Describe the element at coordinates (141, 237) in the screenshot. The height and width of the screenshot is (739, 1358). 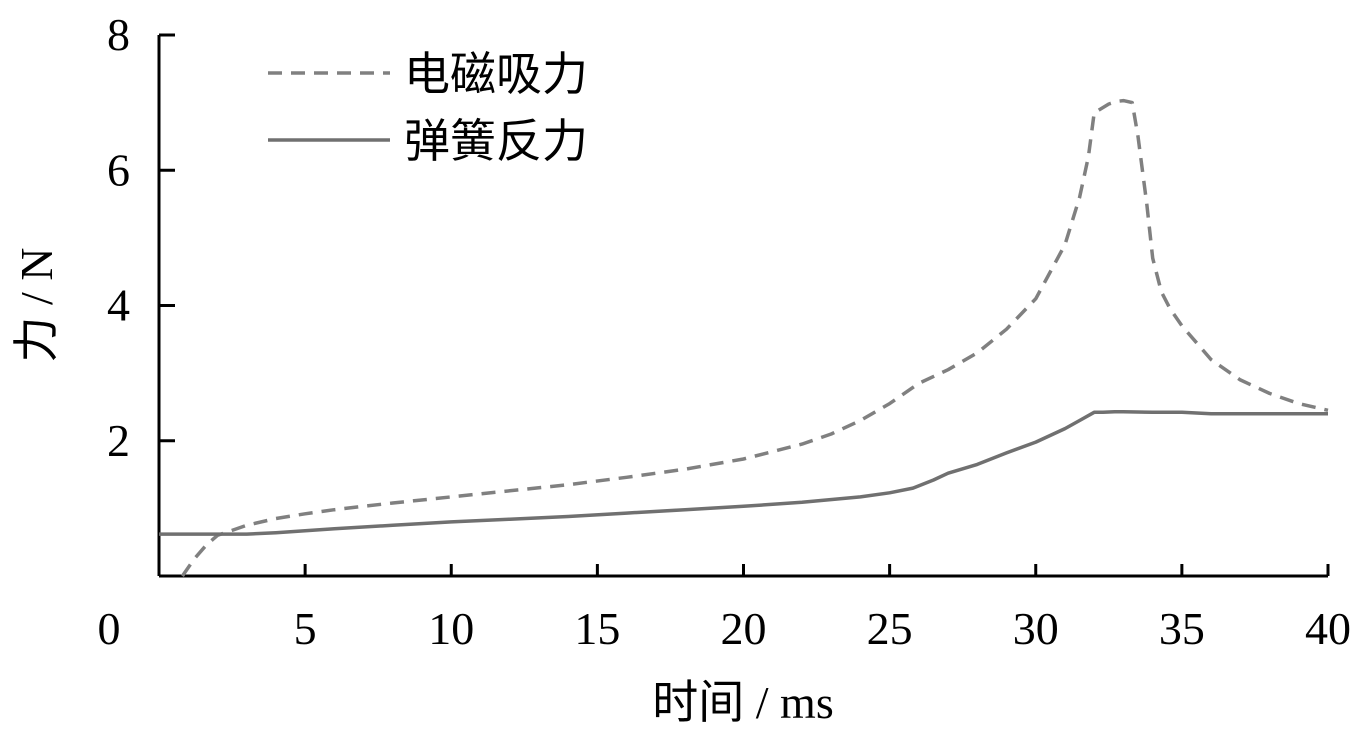
I see `y-axis-ticks: 2 4 6 8` at that location.